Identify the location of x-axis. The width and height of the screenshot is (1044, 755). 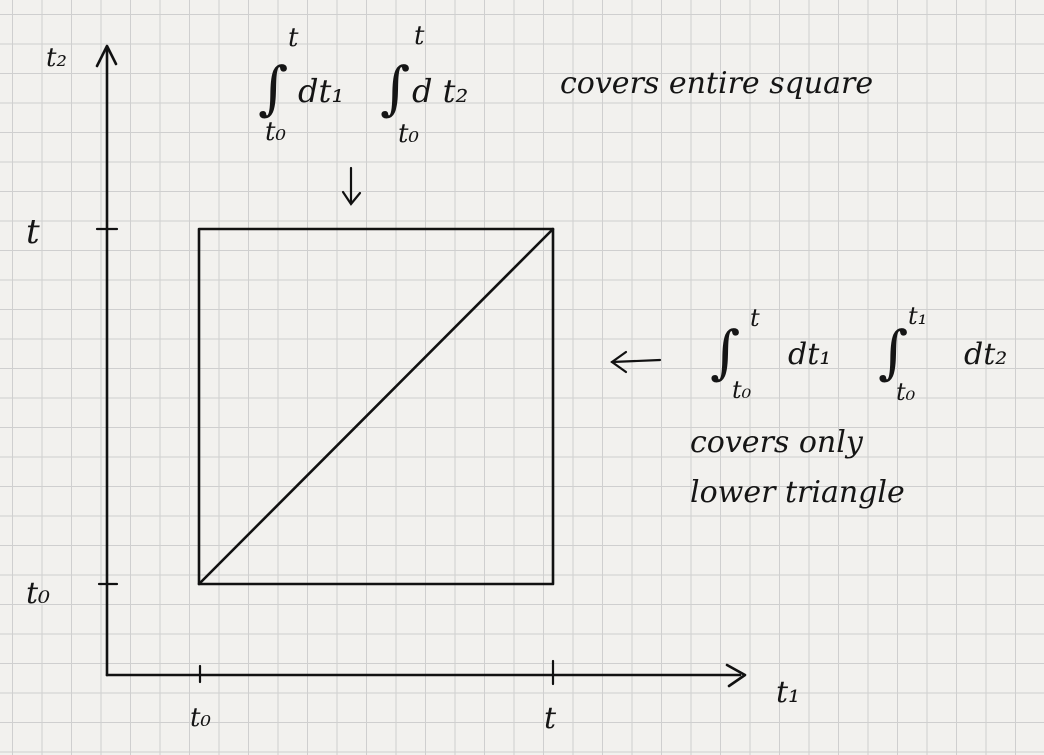
(426, 675).